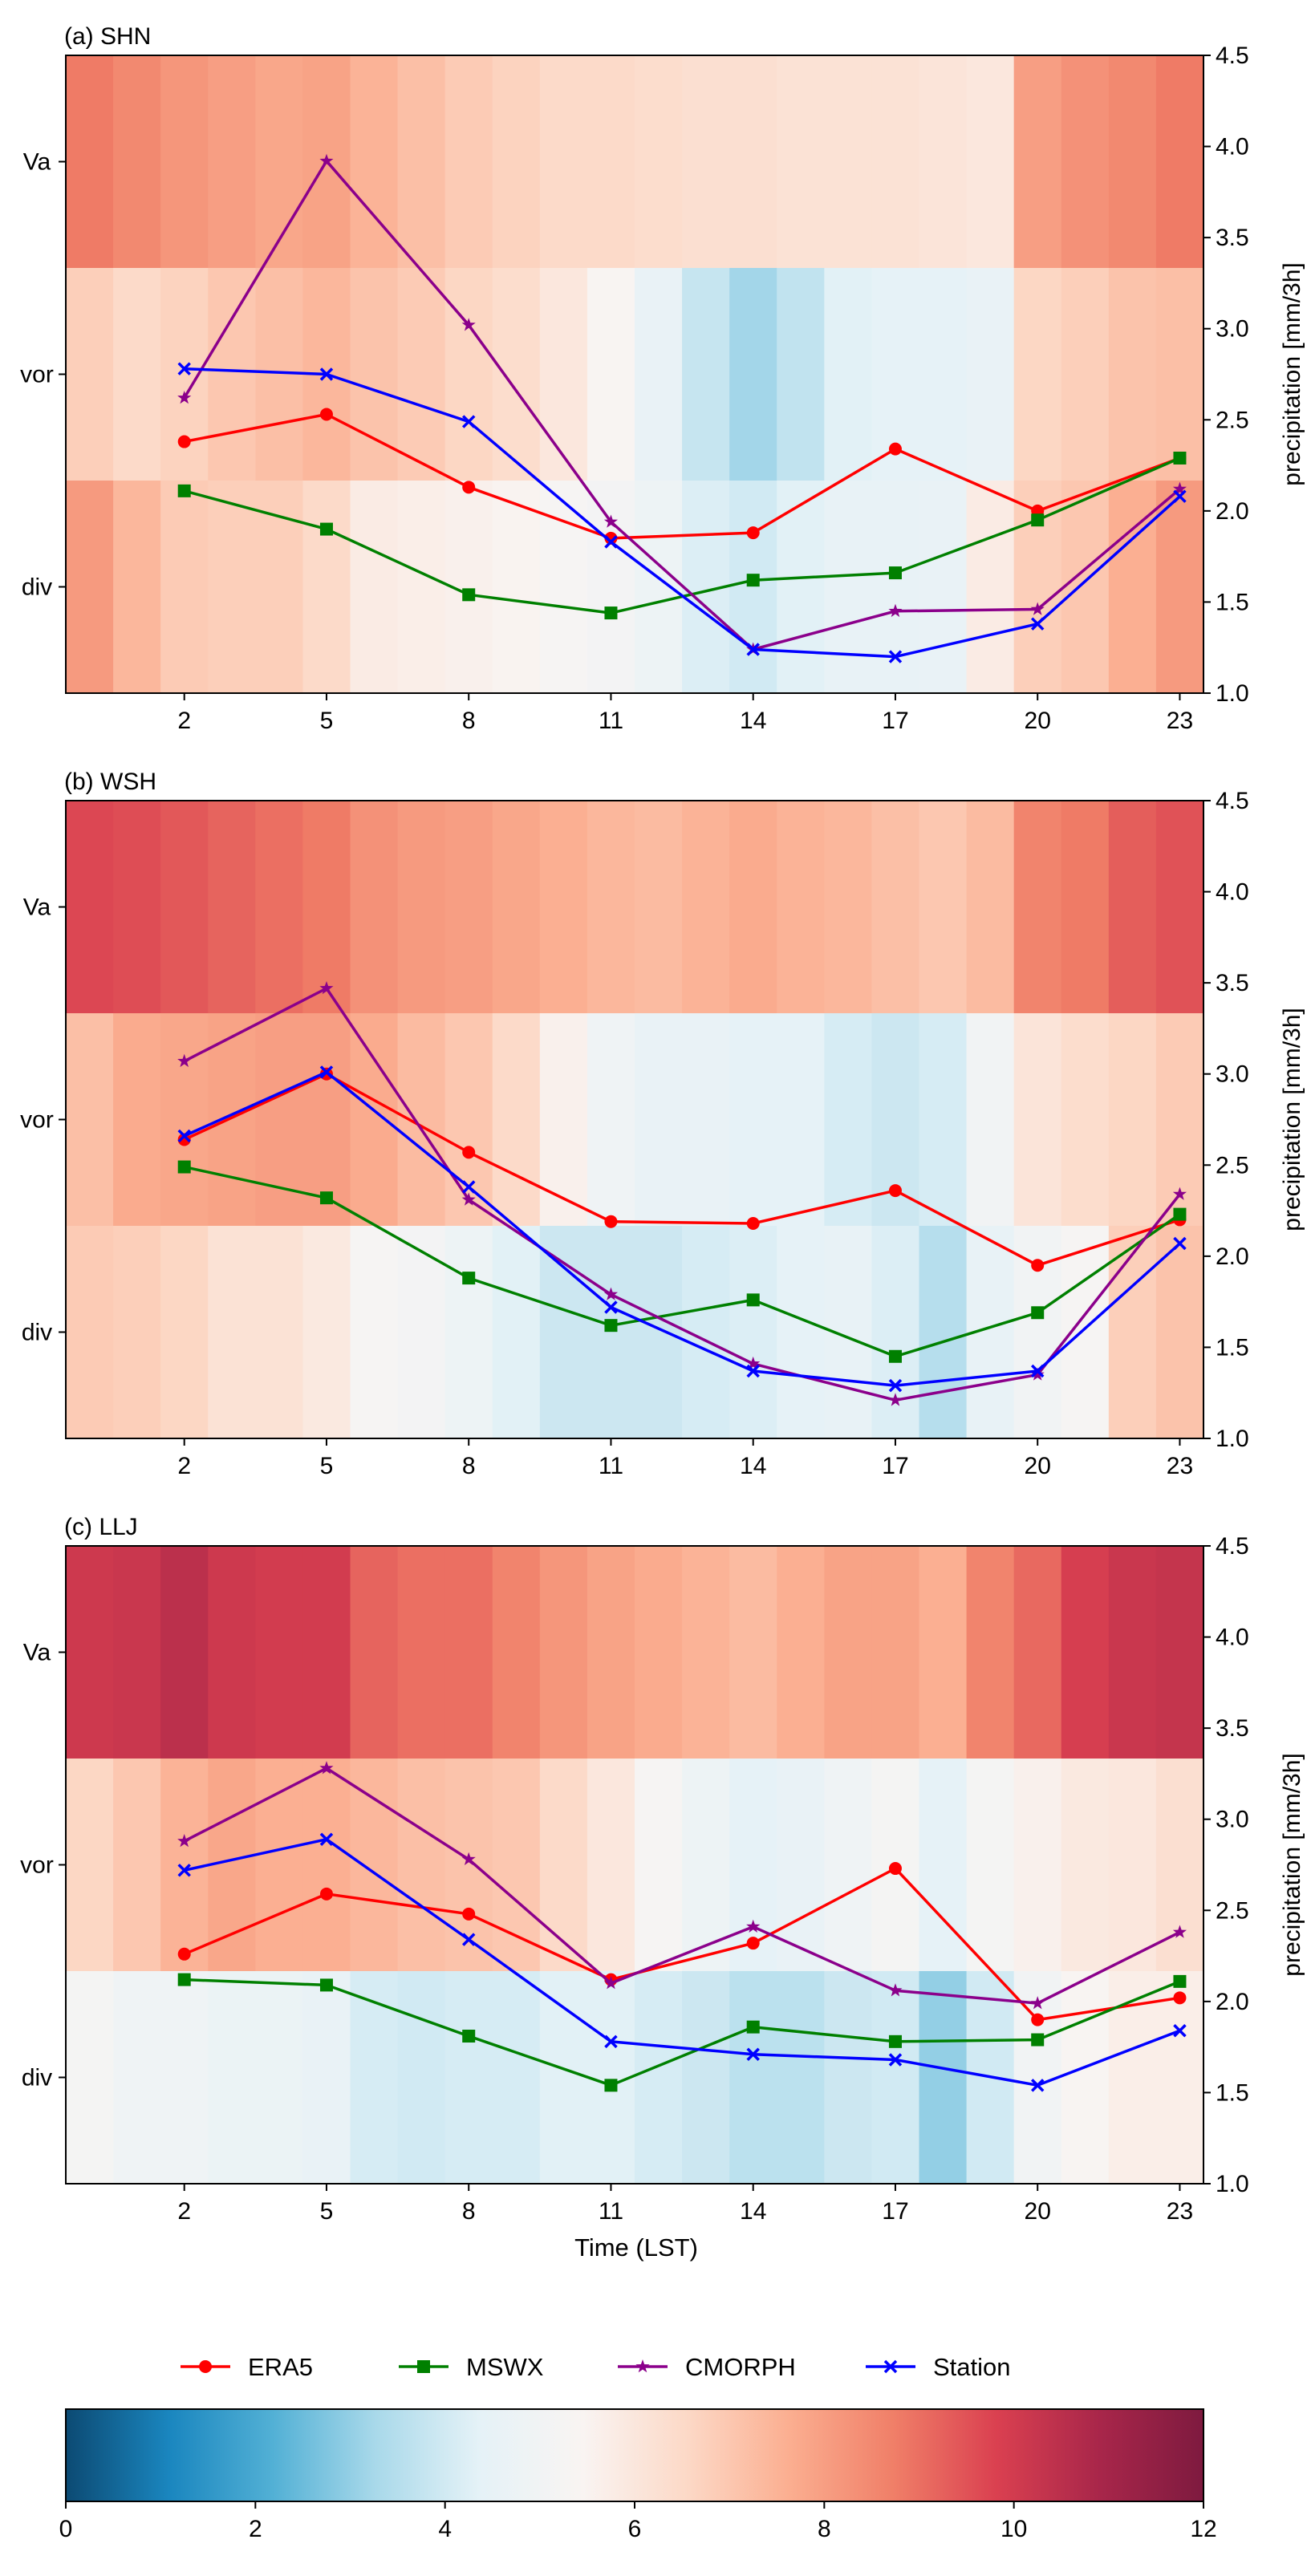 The height and width of the screenshot is (2576, 1311). Describe the element at coordinates (1232, 1820) in the screenshot. I see `y-tick-label: 3.0` at that location.